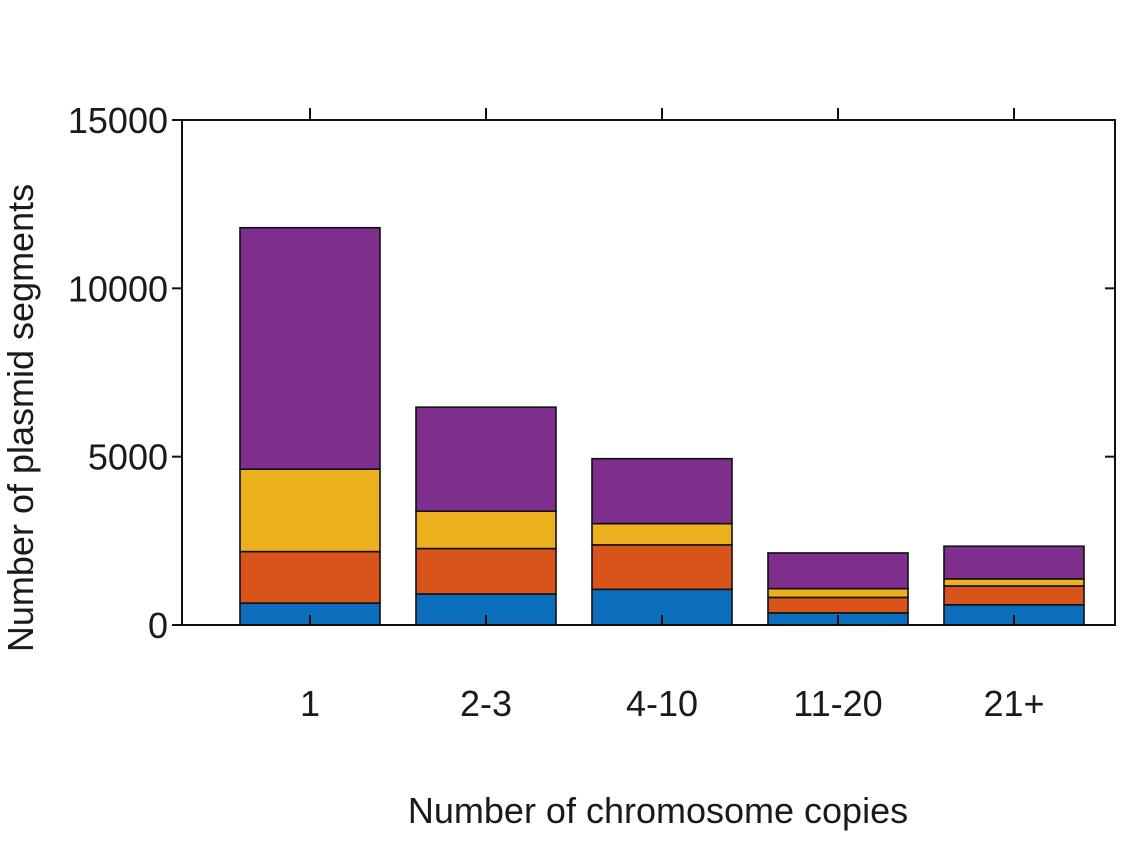  I want to click on bar-segment-3-21+, so click(1014, 582).